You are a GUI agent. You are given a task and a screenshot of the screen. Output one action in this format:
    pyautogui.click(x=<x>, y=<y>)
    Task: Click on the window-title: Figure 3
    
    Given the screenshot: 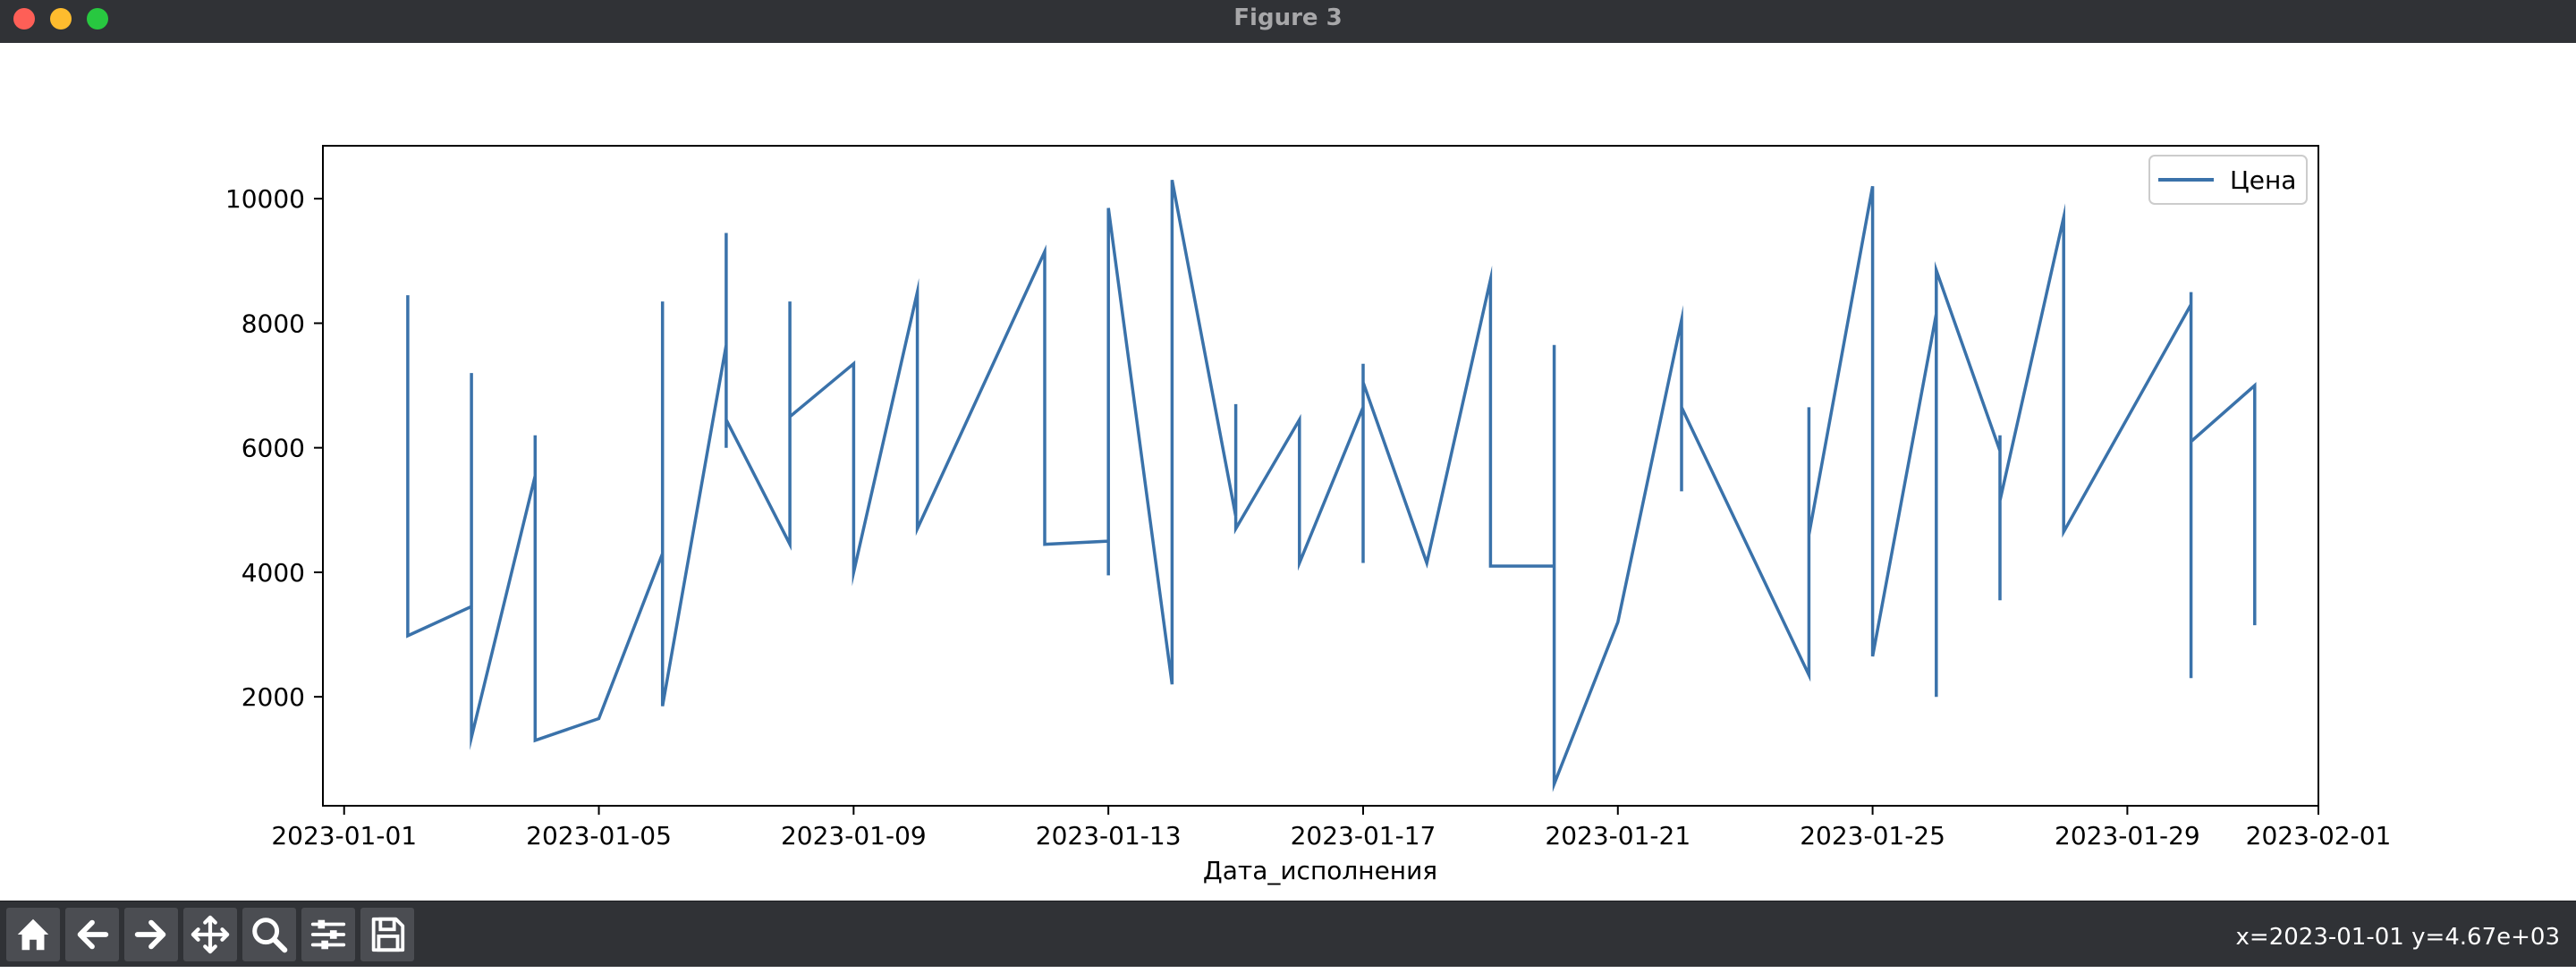 What is the action you would take?
    pyautogui.click(x=1288, y=17)
    